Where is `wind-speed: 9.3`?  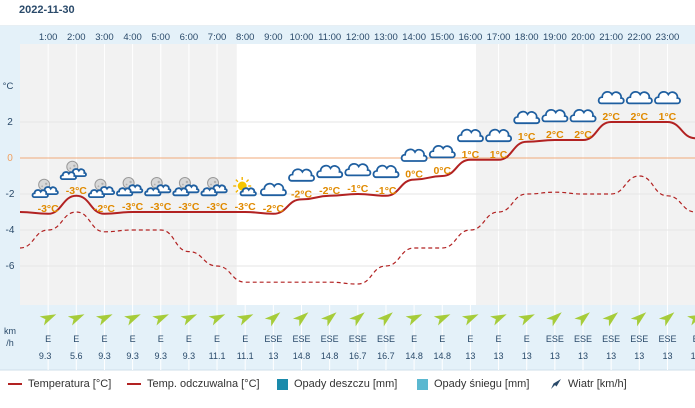
wind-speed: 9.3 is located at coordinates (104, 356).